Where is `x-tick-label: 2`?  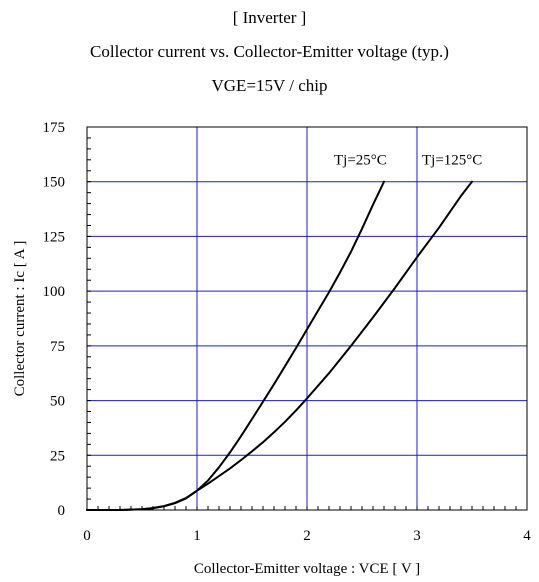
x-tick-label: 2 is located at coordinates (307, 536).